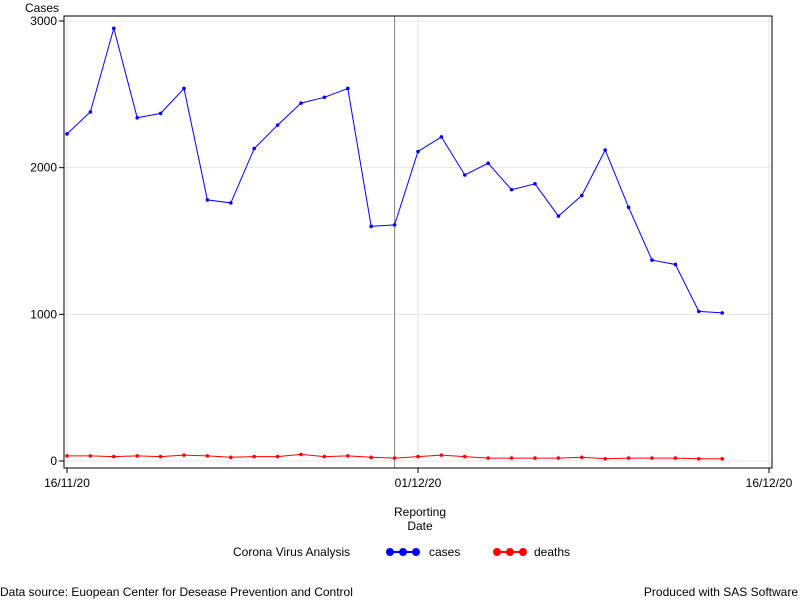 The width and height of the screenshot is (800, 600). What do you see at coordinates (531, 552) in the screenshot?
I see `legend-item-deaths: deaths` at bounding box center [531, 552].